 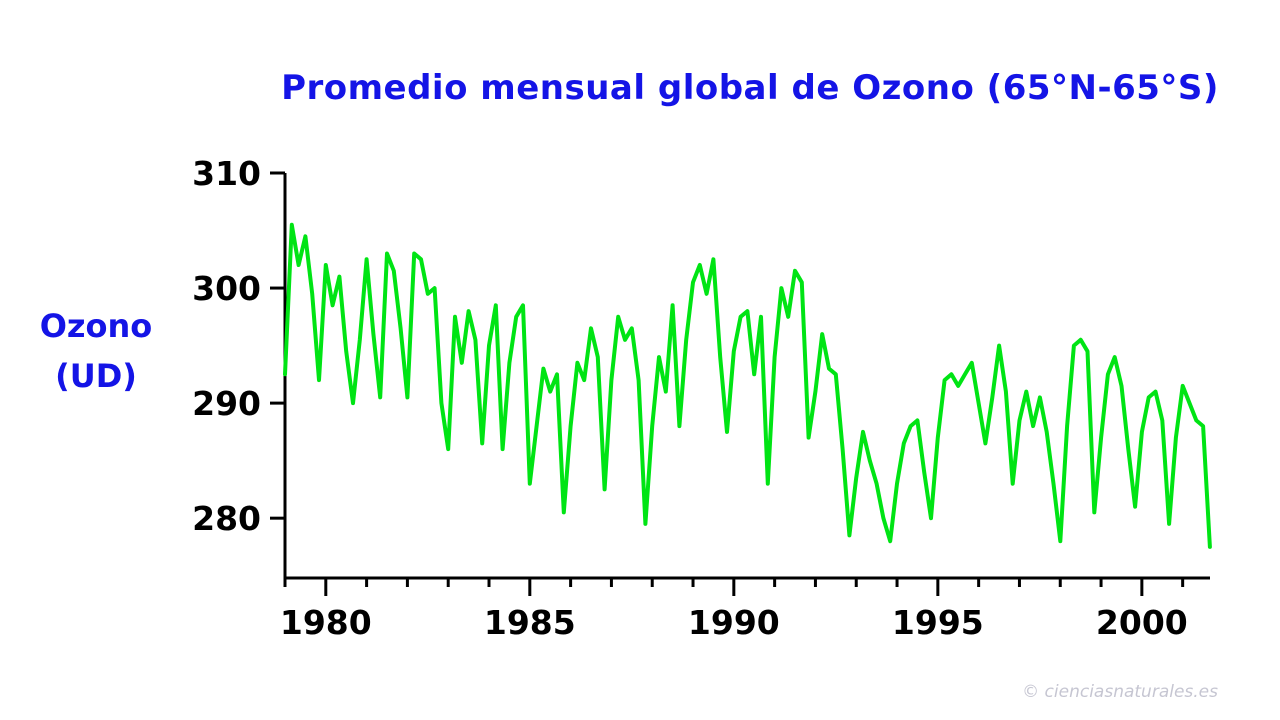 What do you see at coordinates (226, 403) in the screenshot?
I see `y-tick-label: 290` at bounding box center [226, 403].